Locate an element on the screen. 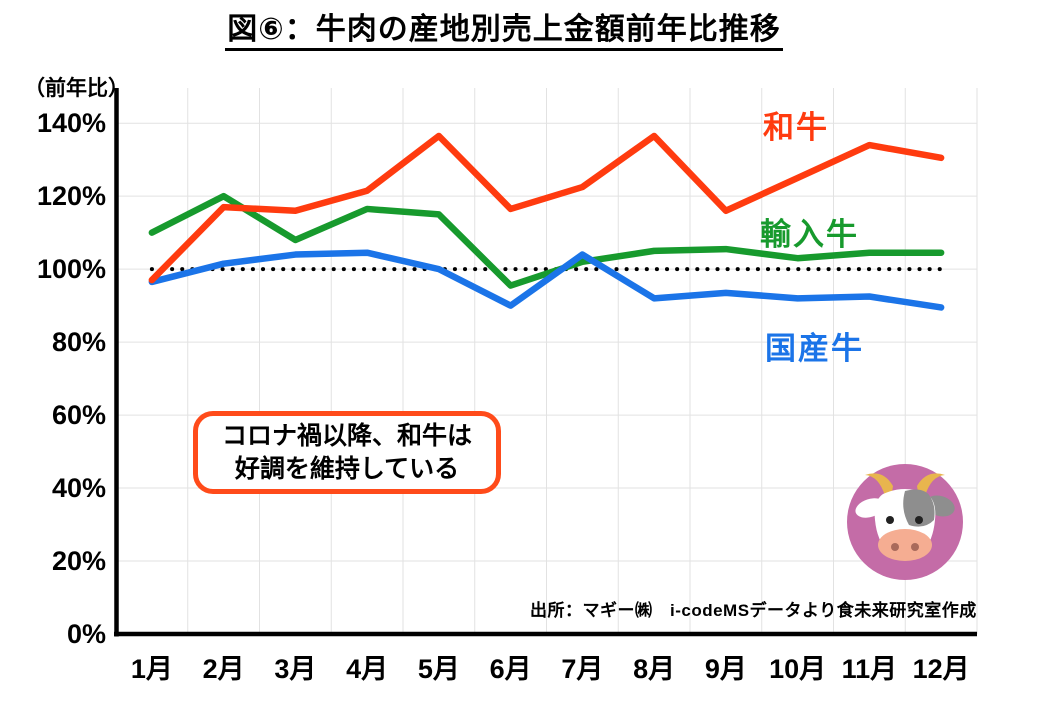 The height and width of the screenshot is (720, 1040). x-tick-label: 3月 is located at coordinates (295, 669).